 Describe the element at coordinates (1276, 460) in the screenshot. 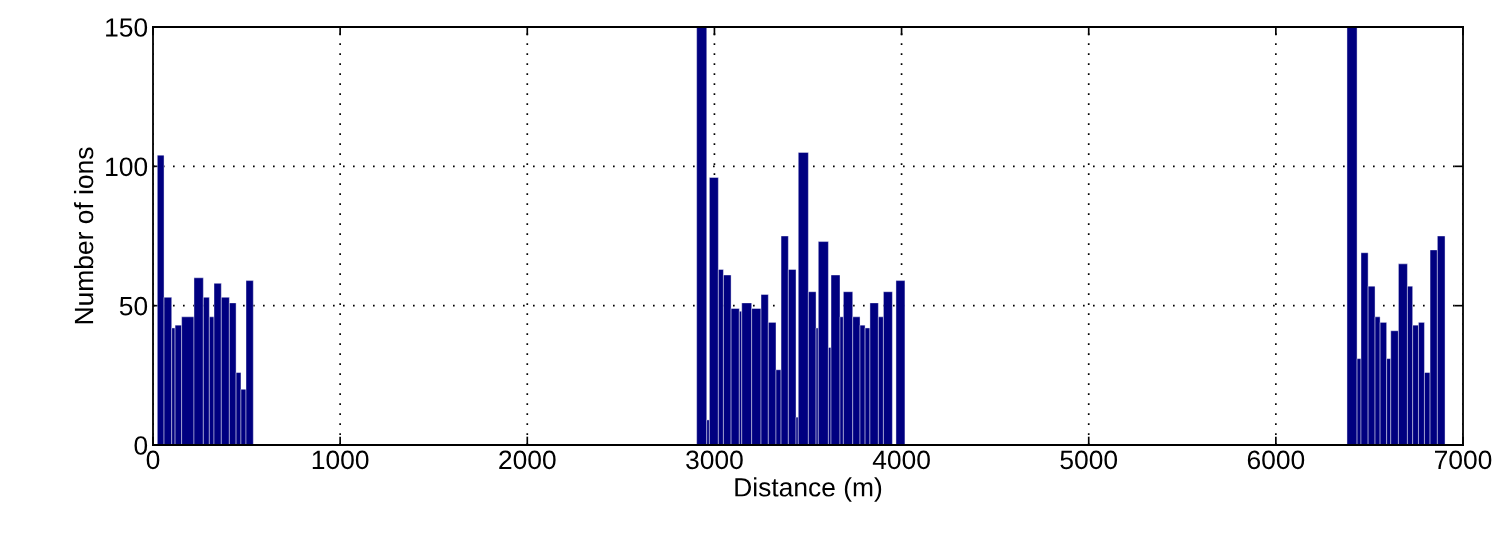

I see `x-tick-label: 6000` at that location.